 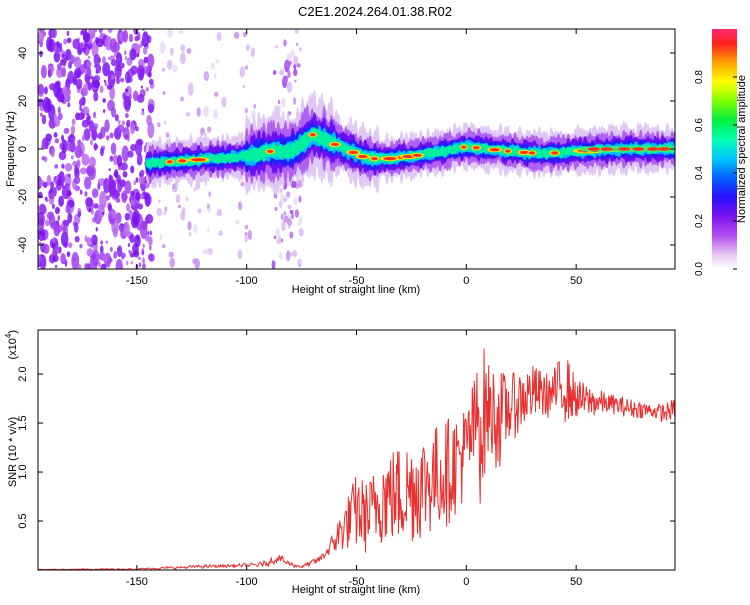 What do you see at coordinates (11, 149) in the screenshot?
I see `heatmap-y-label: Frequency (Hz)` at bounding box center [11, 149].